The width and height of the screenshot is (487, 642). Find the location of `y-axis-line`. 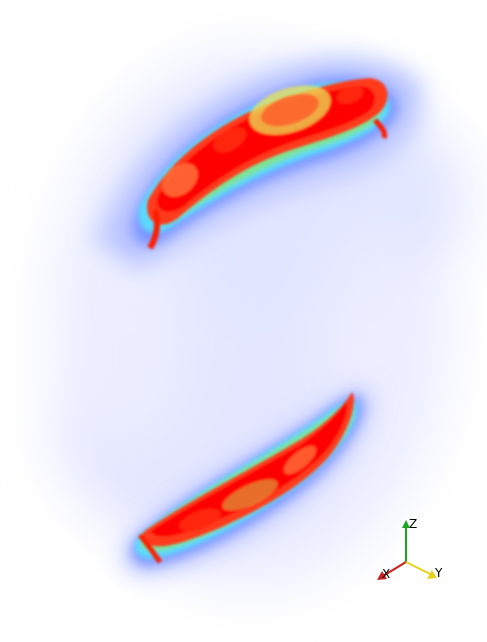

y-axis-line is located at coordinates (418, 568).